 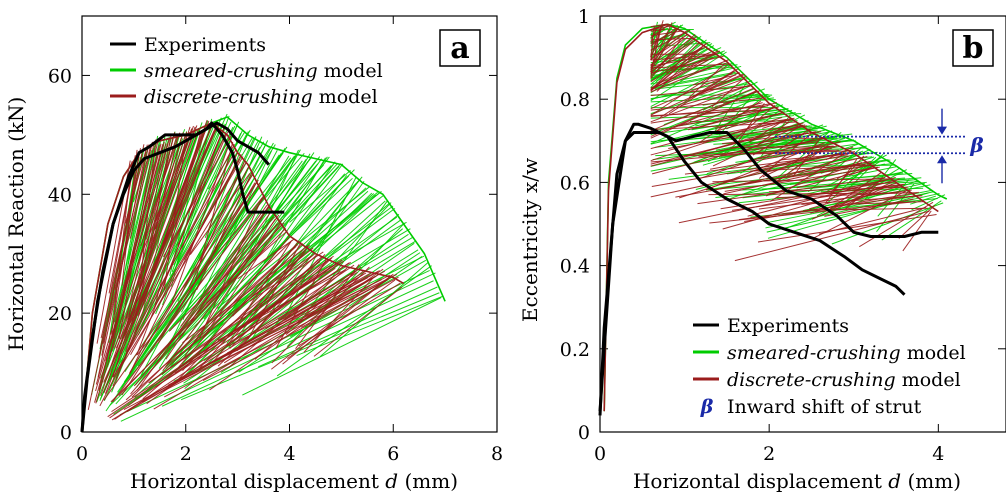 I want to click on panel-b-letter: b, so click(x=973, y=48).